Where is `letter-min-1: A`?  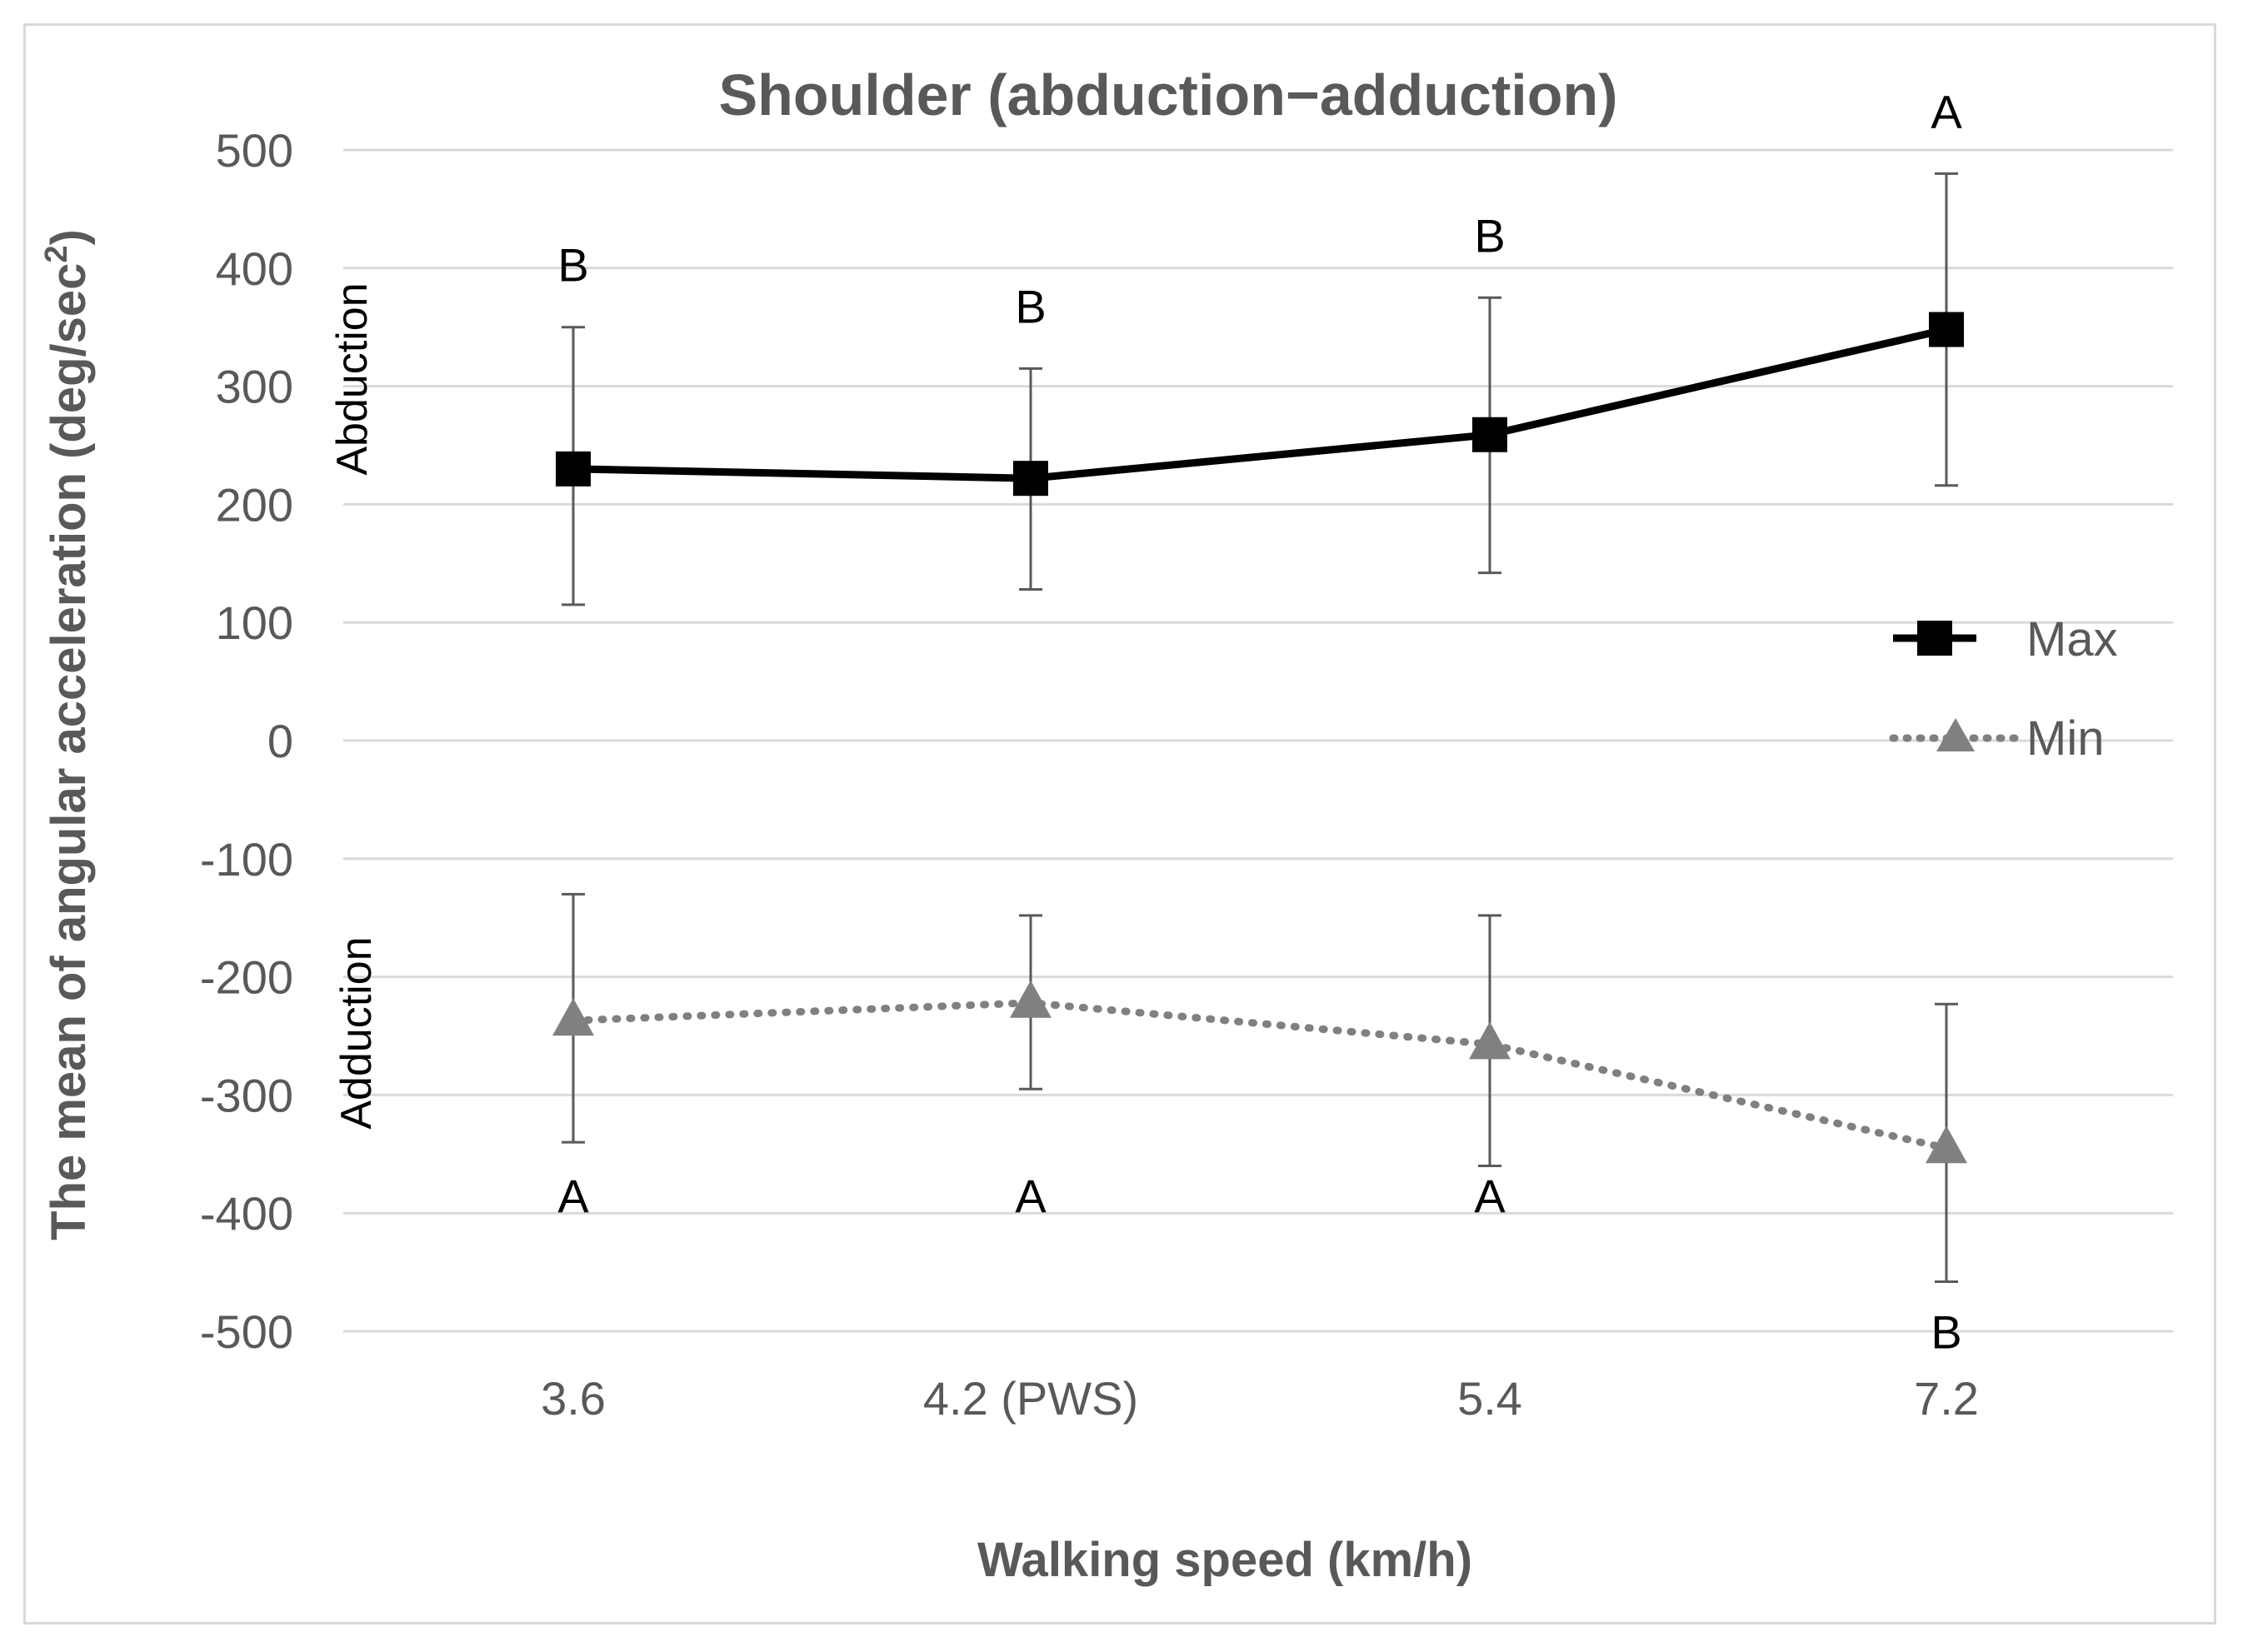
letter-min-1: A is located at coordinates (1031, 1196).